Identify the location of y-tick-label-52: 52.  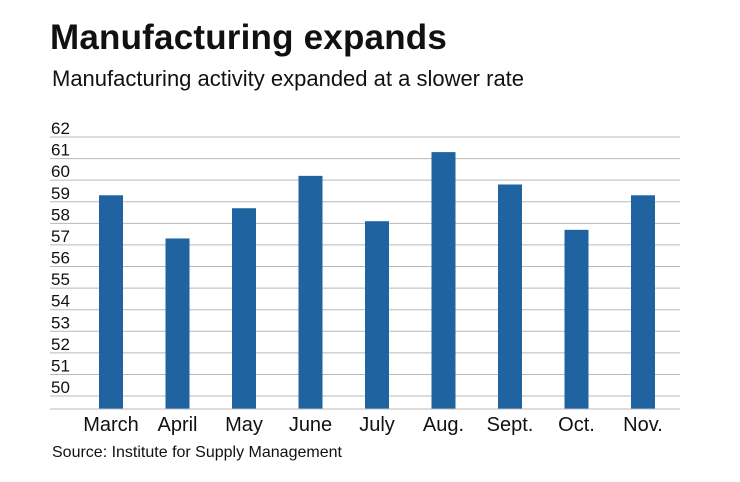
(60, 344).